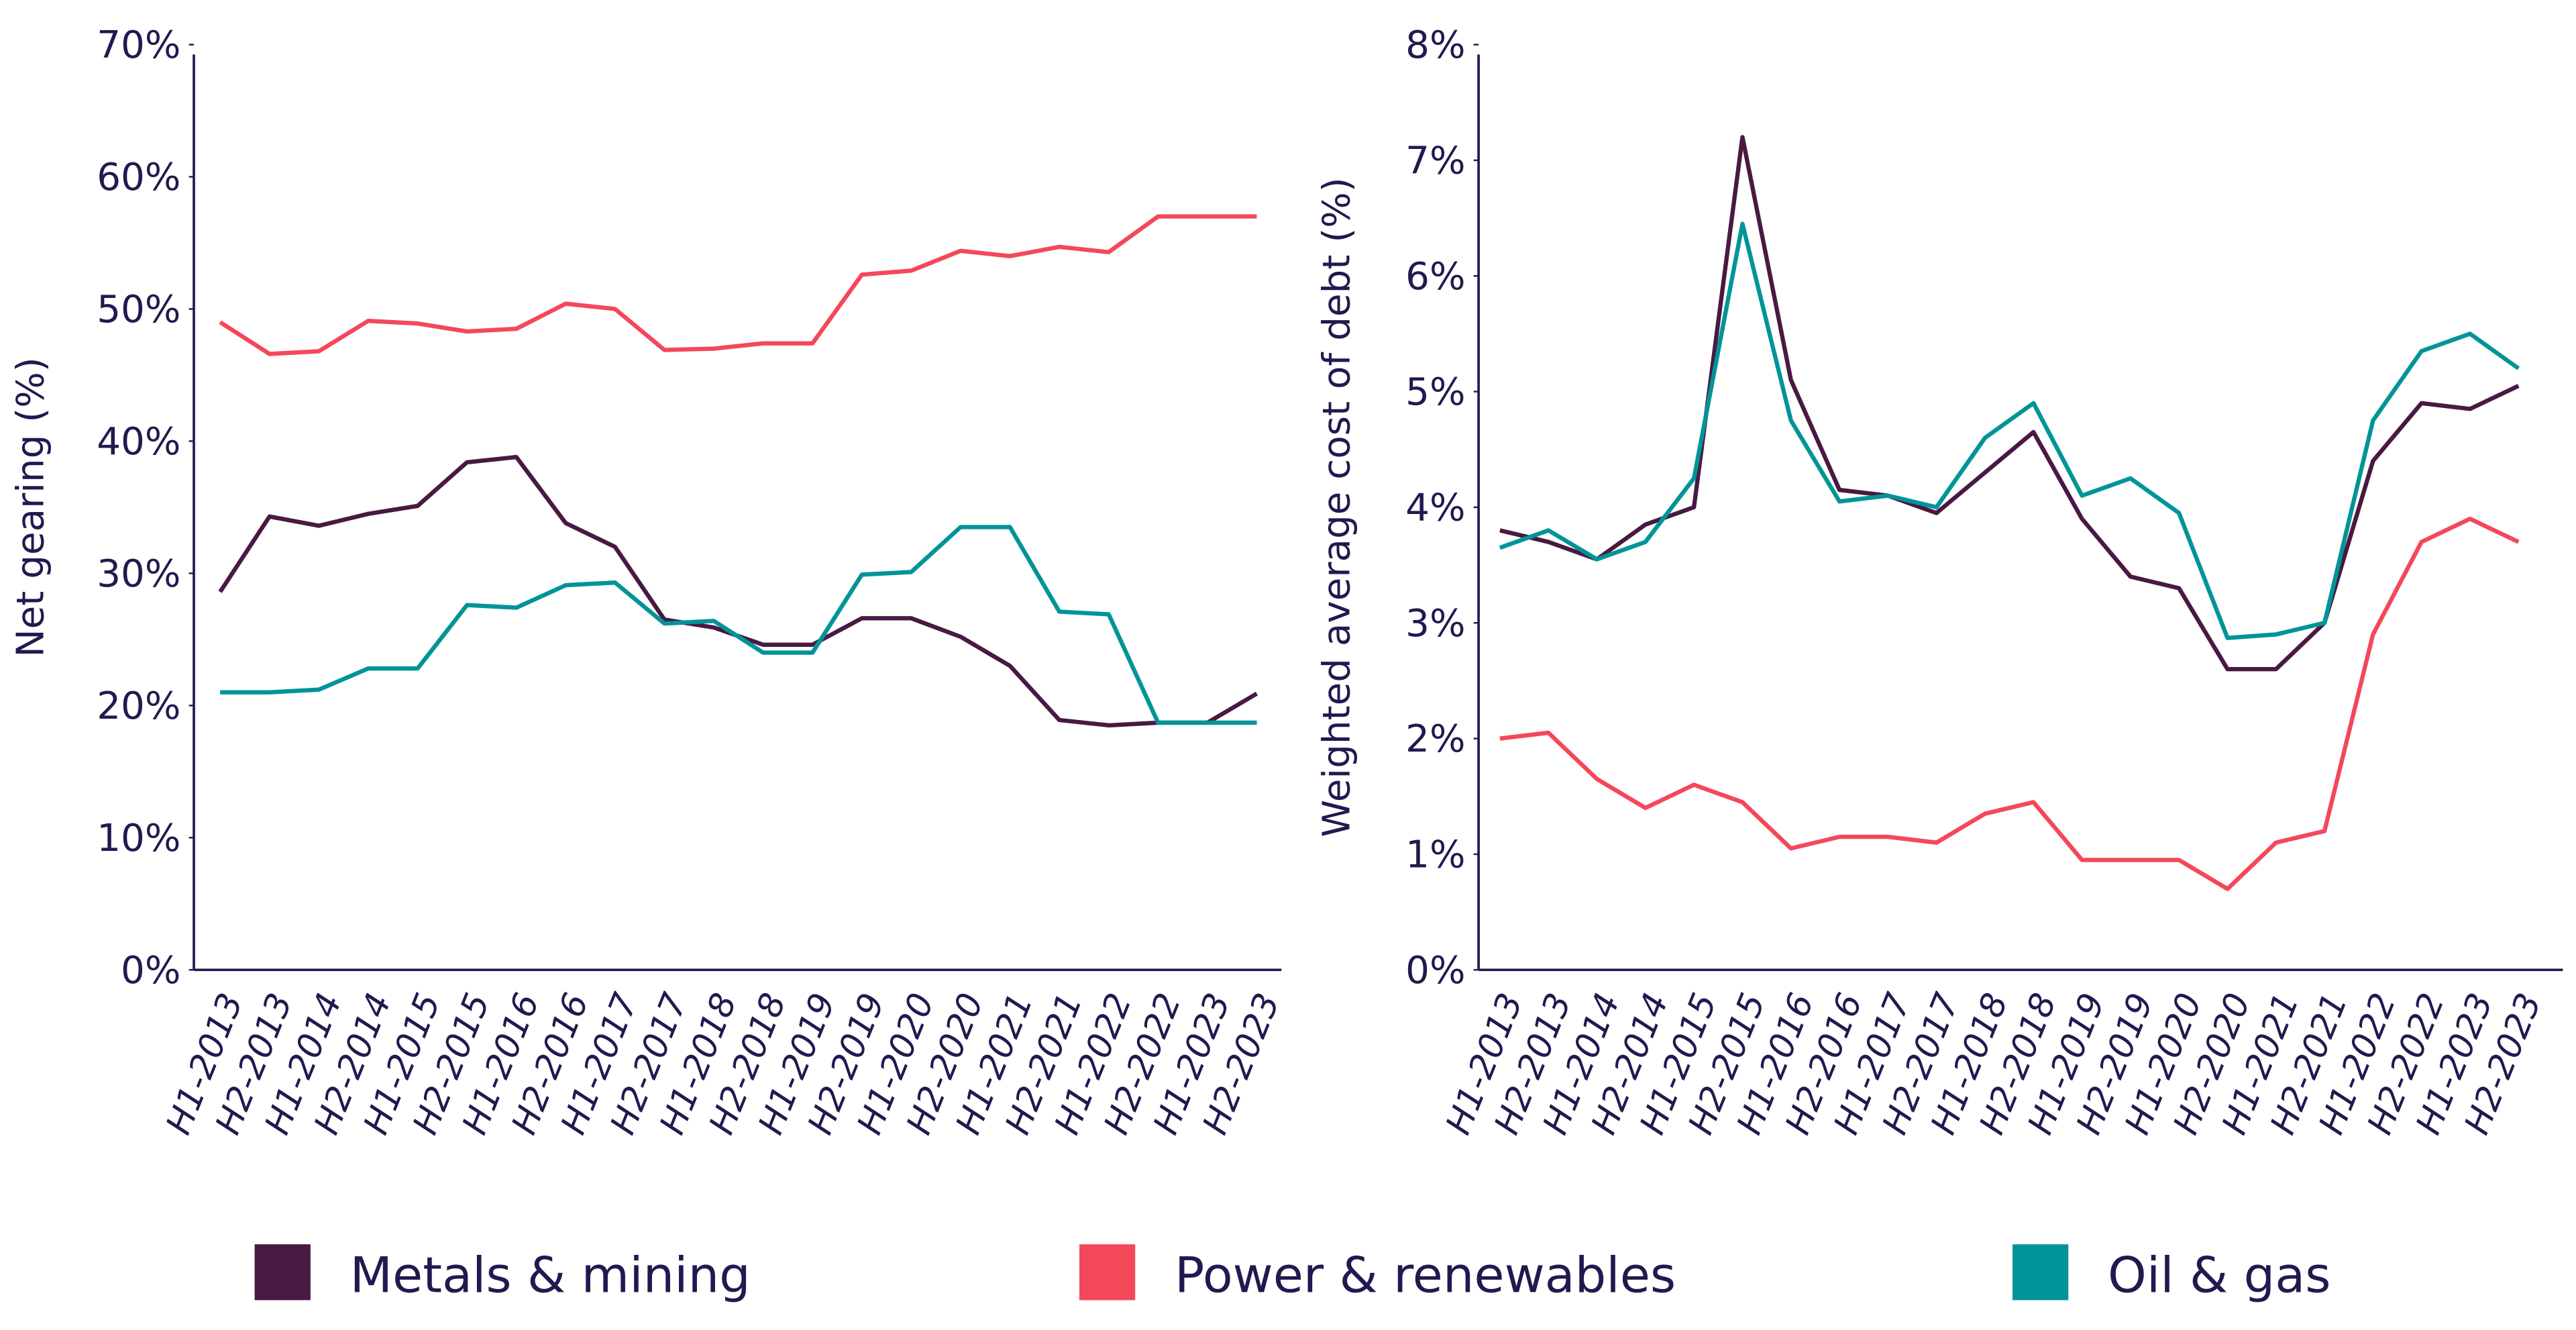  Describe the element at coordinates (1435, 161) in the screenshot. I see `y-tick-label: 7%` at that location.